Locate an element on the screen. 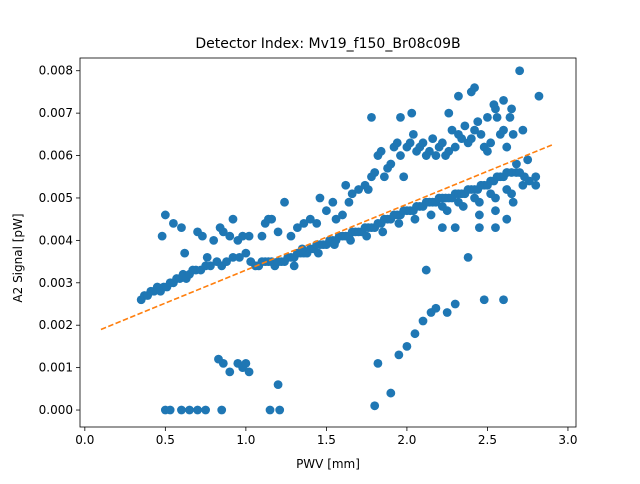  x-tick-label: 1.5 is located at coordinates (326, 440).